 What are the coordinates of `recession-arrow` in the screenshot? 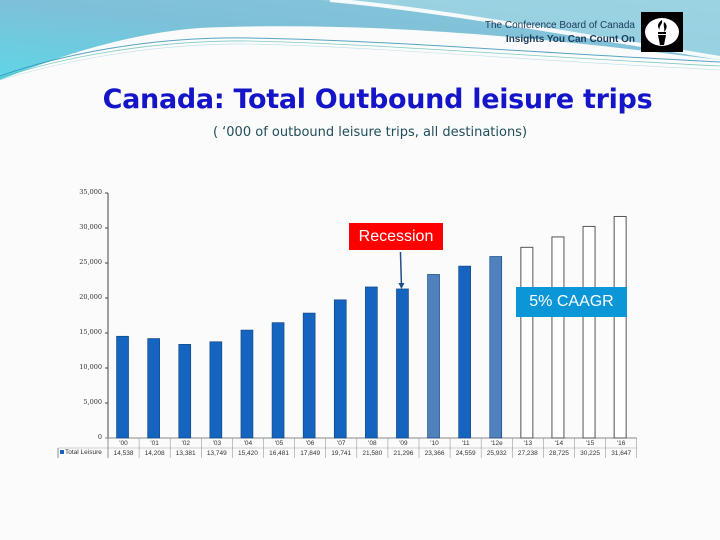 It's located at (401, 268).